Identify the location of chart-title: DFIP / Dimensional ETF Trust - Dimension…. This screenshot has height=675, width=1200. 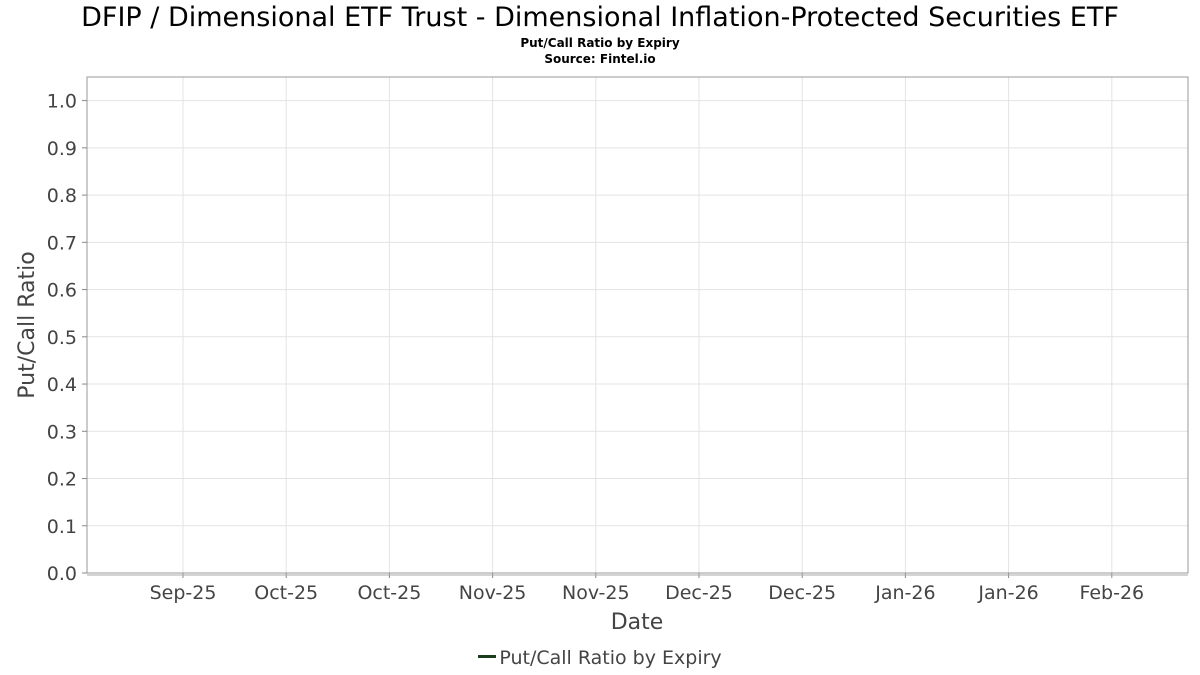
(600, 17).